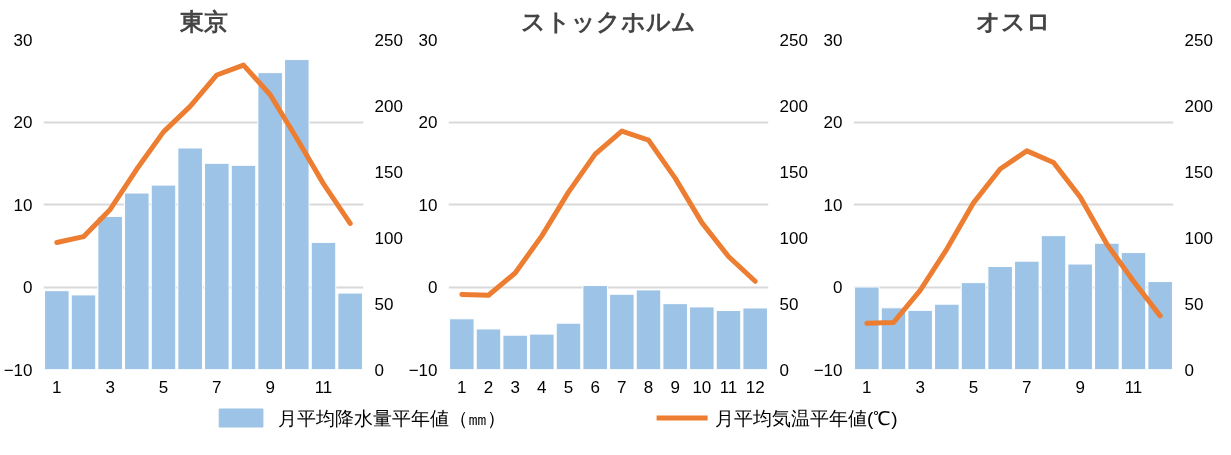 This screenshot has height=455, width=1231. What do you see at coordinates (595, 387) in the screenshot?
I see `x-tick-label: 6` at bounding box center [595, 387].